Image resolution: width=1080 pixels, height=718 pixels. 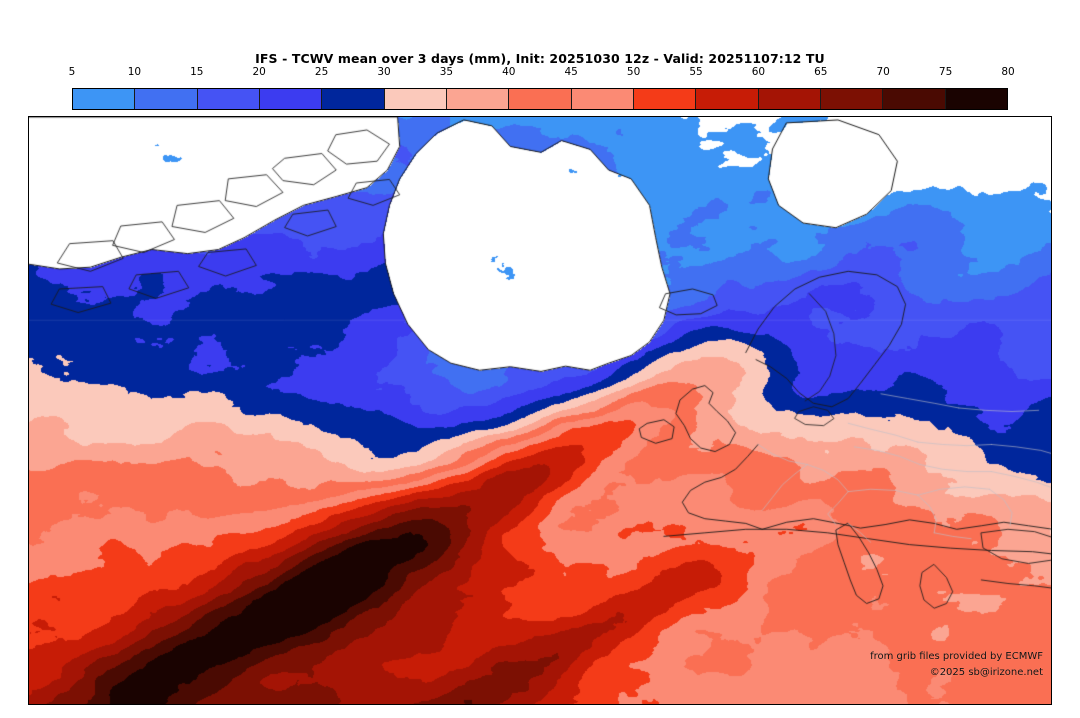 What do you see at coordinates (446, 72) in the screenshot?
I see `colorbar-tick-35: 35` at bounding box center [446, 72].